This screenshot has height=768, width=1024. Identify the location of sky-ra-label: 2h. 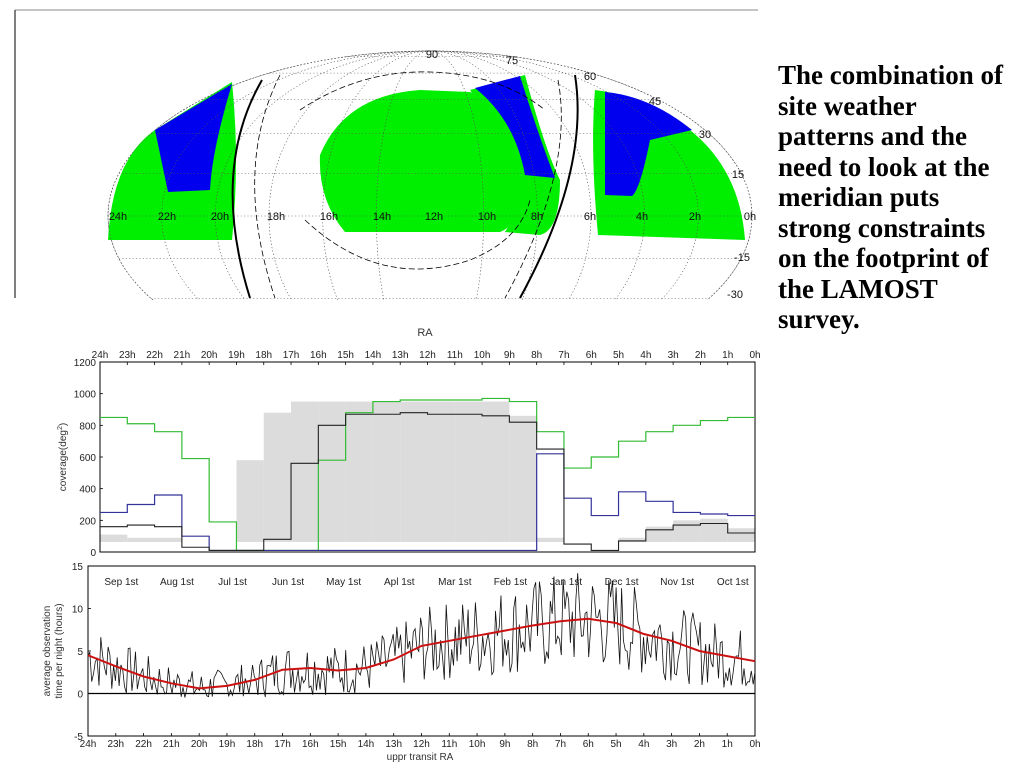
(695, 217).